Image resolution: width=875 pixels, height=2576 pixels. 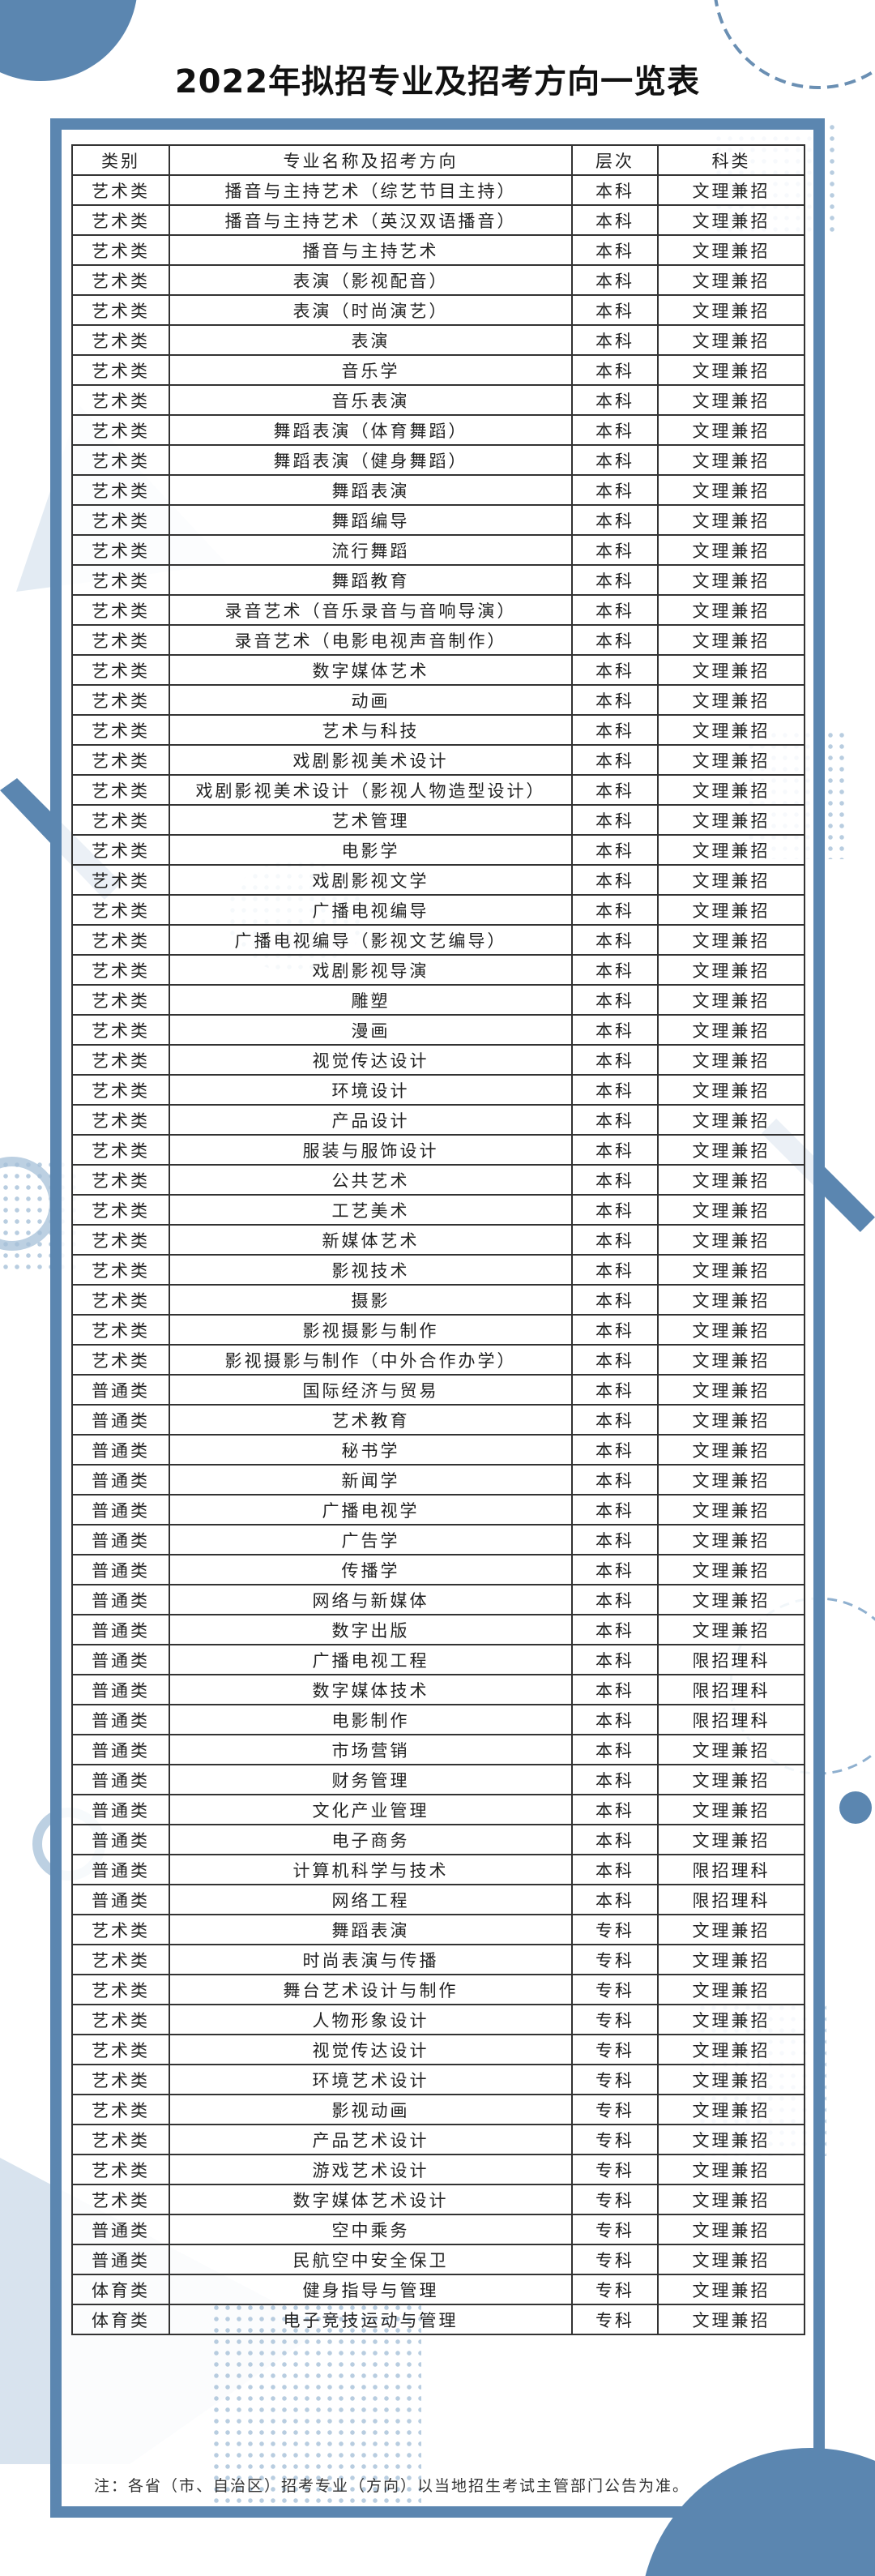 I want to click on cell-major: 舞蹈表演, so click(x=371, y=1930).